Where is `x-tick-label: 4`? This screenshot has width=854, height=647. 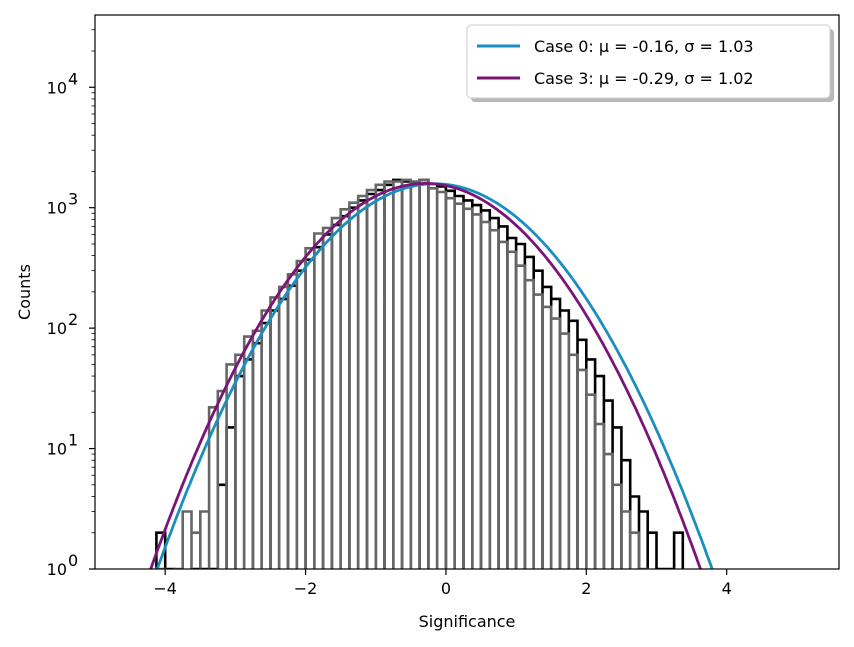
x-tick-label: 4 is located at coordinates (727, 588).